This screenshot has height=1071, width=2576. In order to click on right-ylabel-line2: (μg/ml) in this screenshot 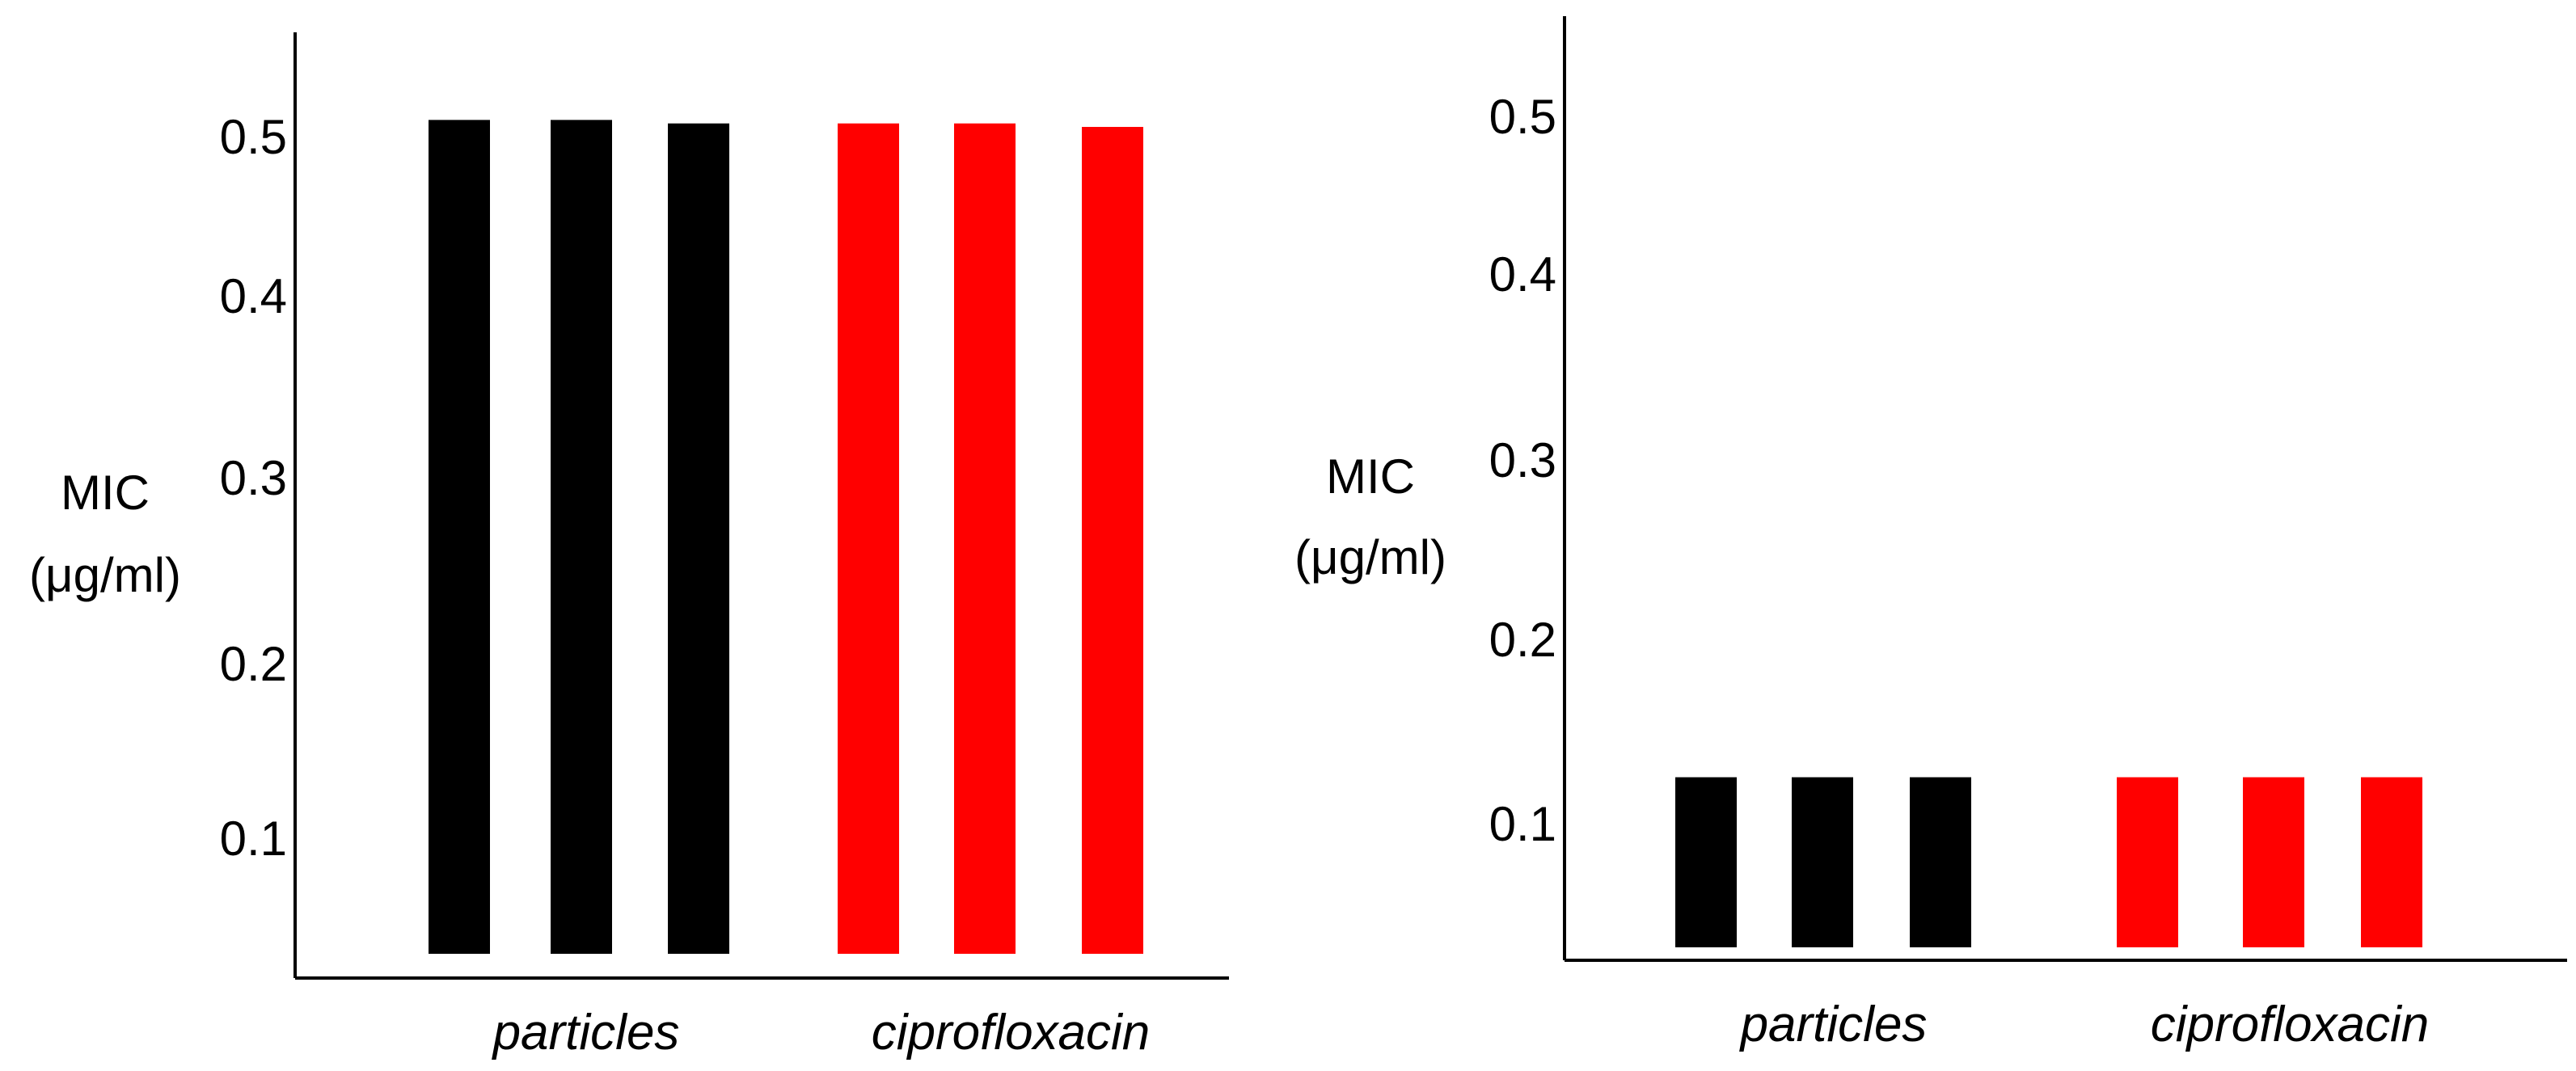, I will do `click(1370, 557)`.